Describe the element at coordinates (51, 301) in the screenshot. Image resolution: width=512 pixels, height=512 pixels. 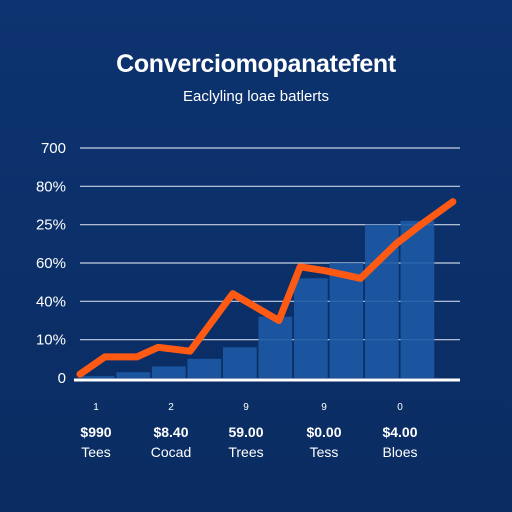
I see `y-tick-label: 40%` at that location.